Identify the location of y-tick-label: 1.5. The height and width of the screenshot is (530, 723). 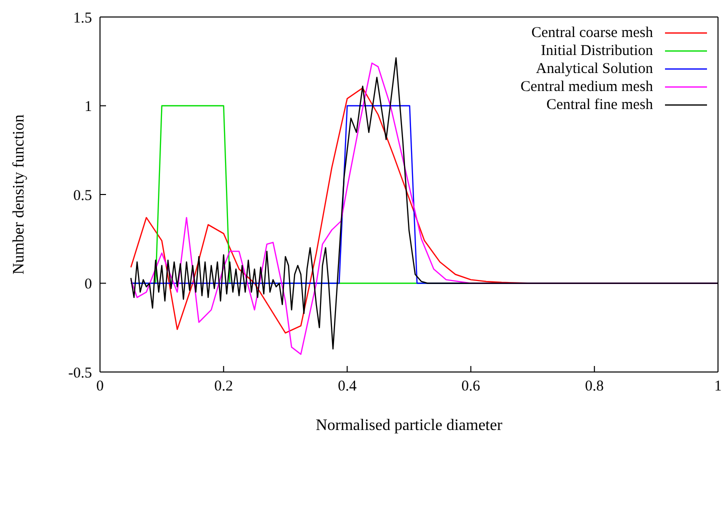
(82, 18).